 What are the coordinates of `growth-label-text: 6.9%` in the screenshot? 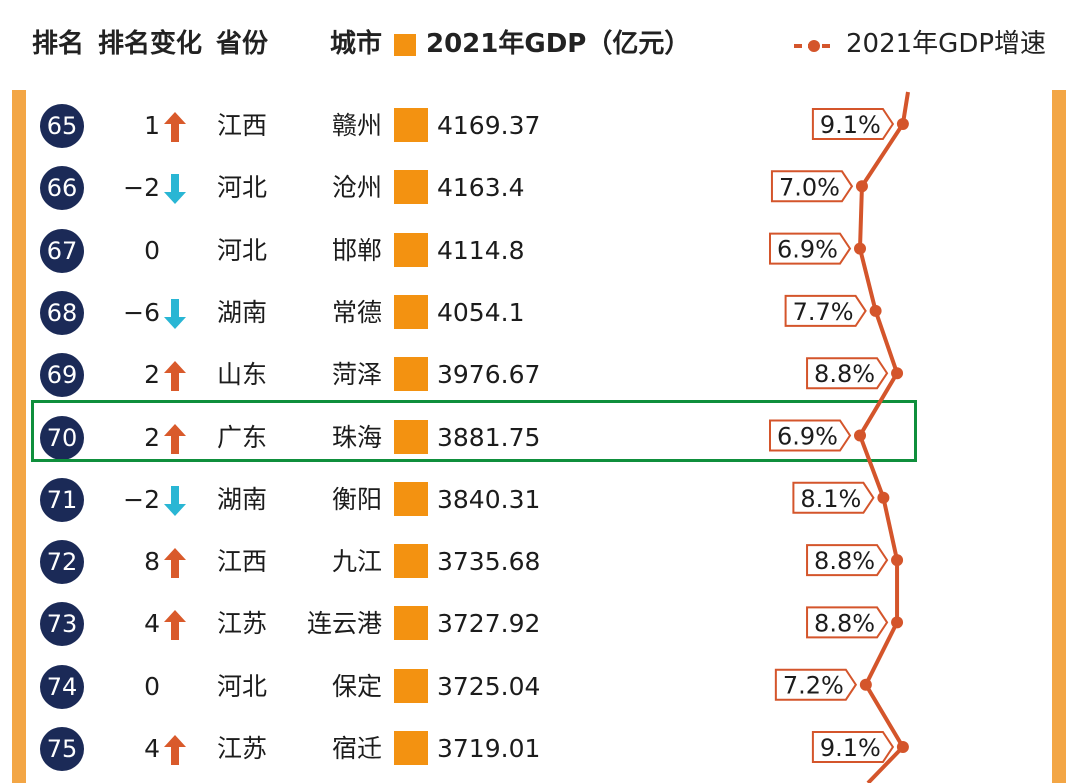 It's located at (807, 250).